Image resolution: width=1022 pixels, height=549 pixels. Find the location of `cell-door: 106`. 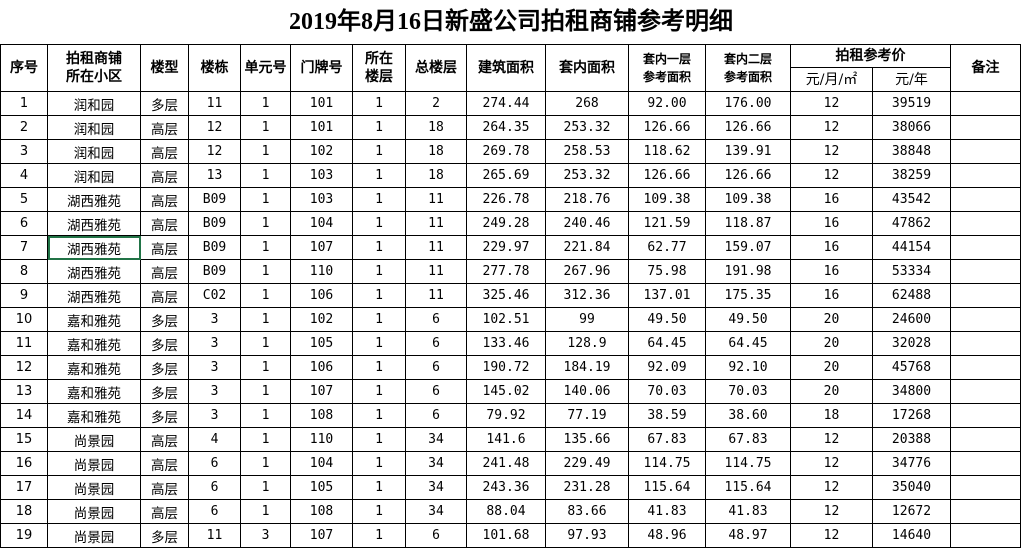

cell-door: 106 is located at coordinates (321, 295).